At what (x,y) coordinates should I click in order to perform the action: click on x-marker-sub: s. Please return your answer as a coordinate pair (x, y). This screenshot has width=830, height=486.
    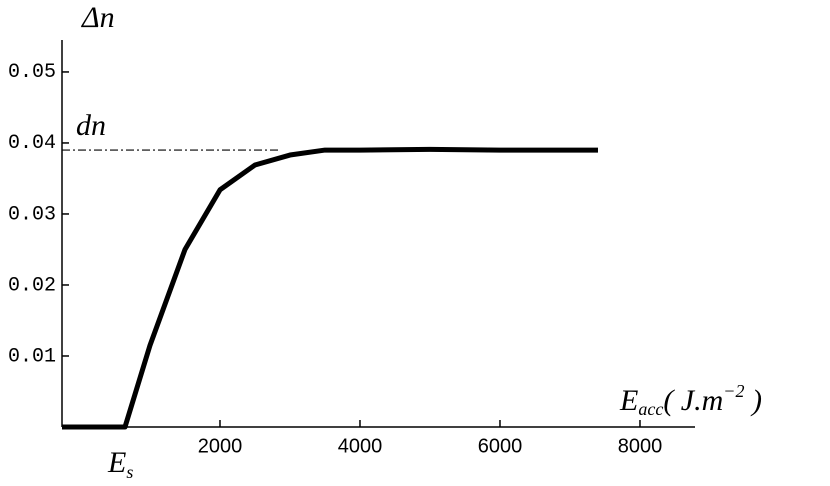
    Looking at the image, I should click on (129, 472).